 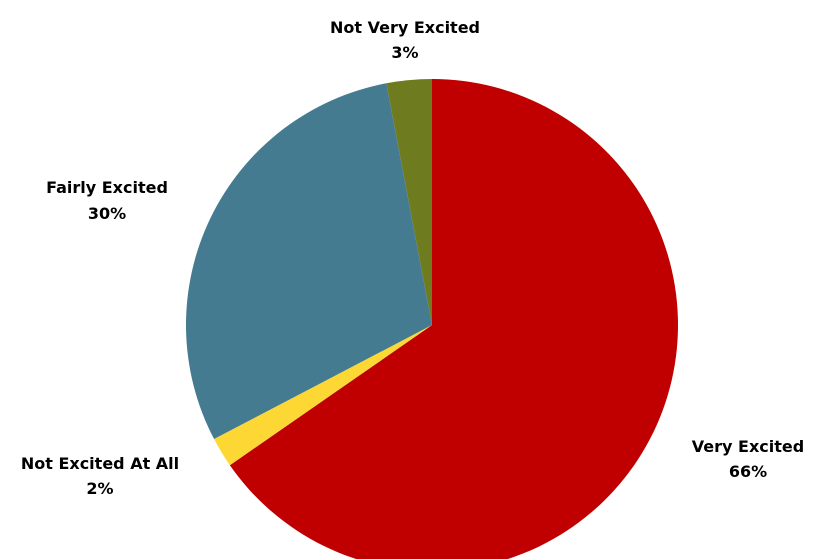 What do you see at coordinates (409, 202) in the screenshot?
I see `pie-slice-not-very-excited` at bounding box center [409, 202].